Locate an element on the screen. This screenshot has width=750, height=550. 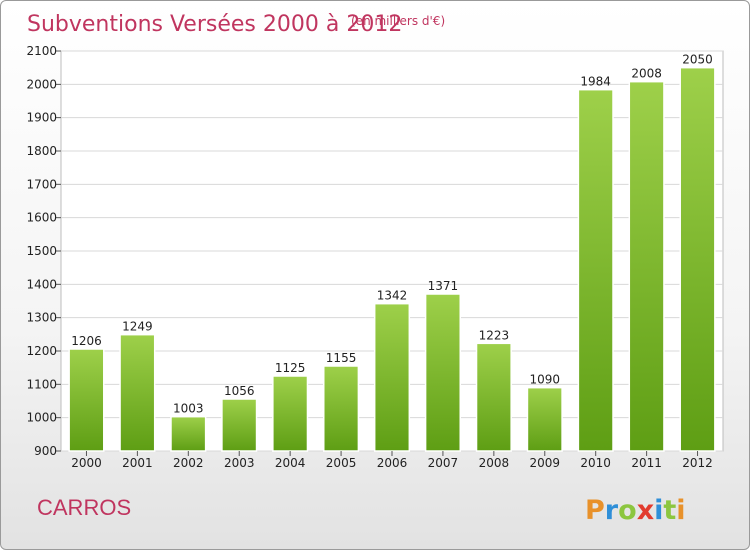
x-tick-label-2007: 2007 is located at coordinates (443, 463).